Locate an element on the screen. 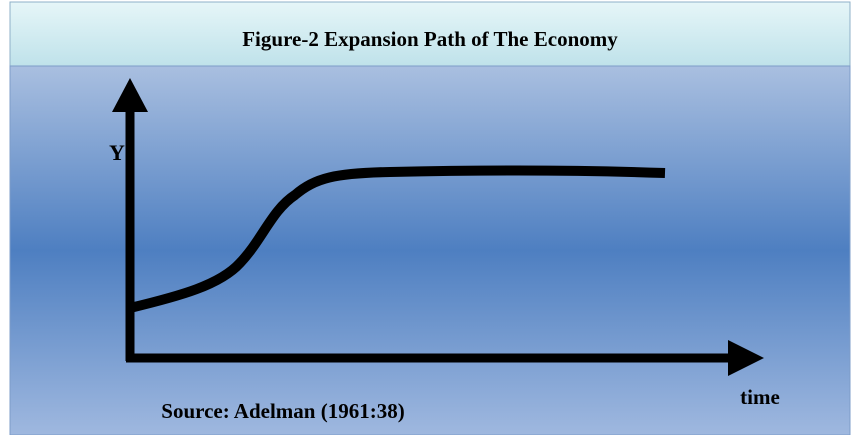 This screenshot has height=435, width=860. header-band is located at coordinates (430, 34).